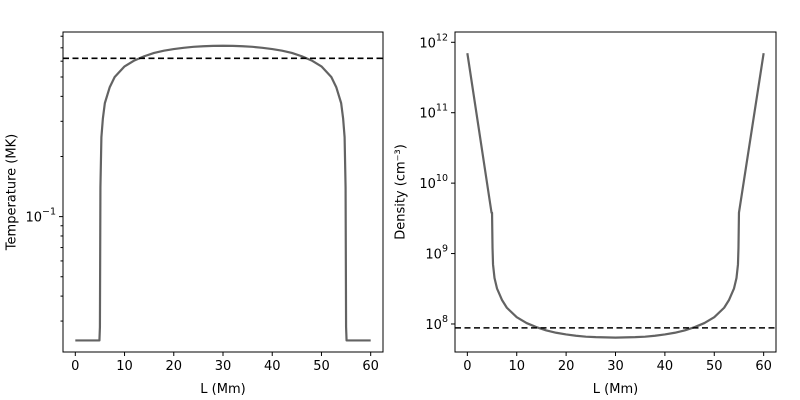 Image resolution: width=800 pixels, height=400 pixels. I want to click on temperature-x-tick-label-30: 30, so click(223, 366).